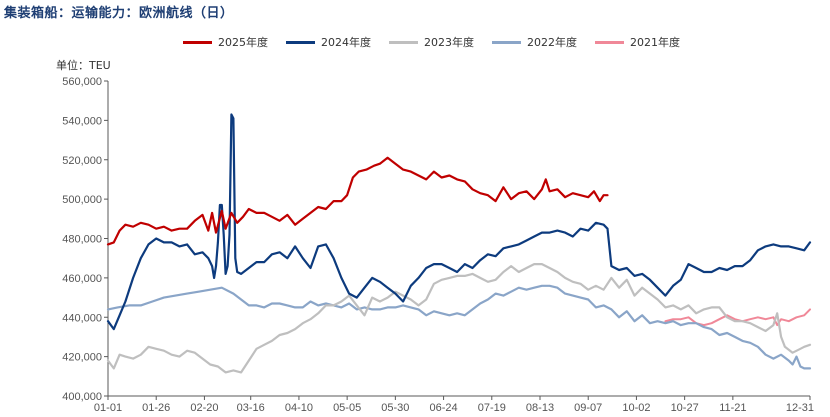  What do you see at coordinates (83, 65) in the screenshot?
I see `y-axis-unit-label: 单位：TEU` at bounding box center [83, 65].